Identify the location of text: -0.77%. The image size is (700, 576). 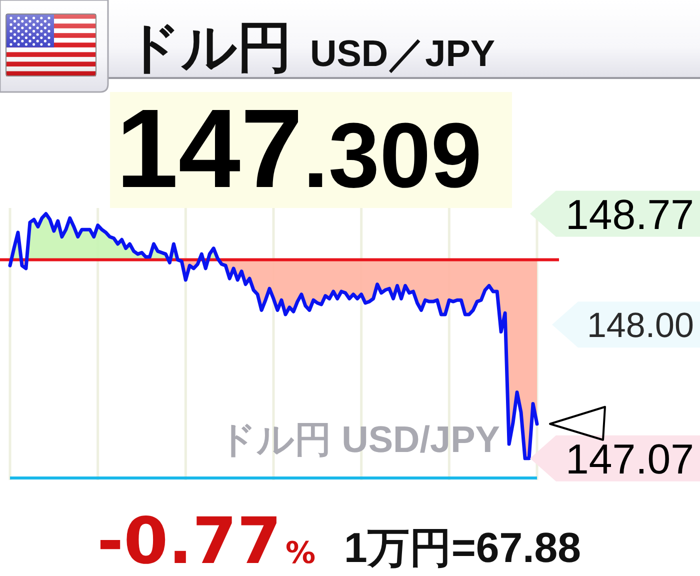
(206, 540).